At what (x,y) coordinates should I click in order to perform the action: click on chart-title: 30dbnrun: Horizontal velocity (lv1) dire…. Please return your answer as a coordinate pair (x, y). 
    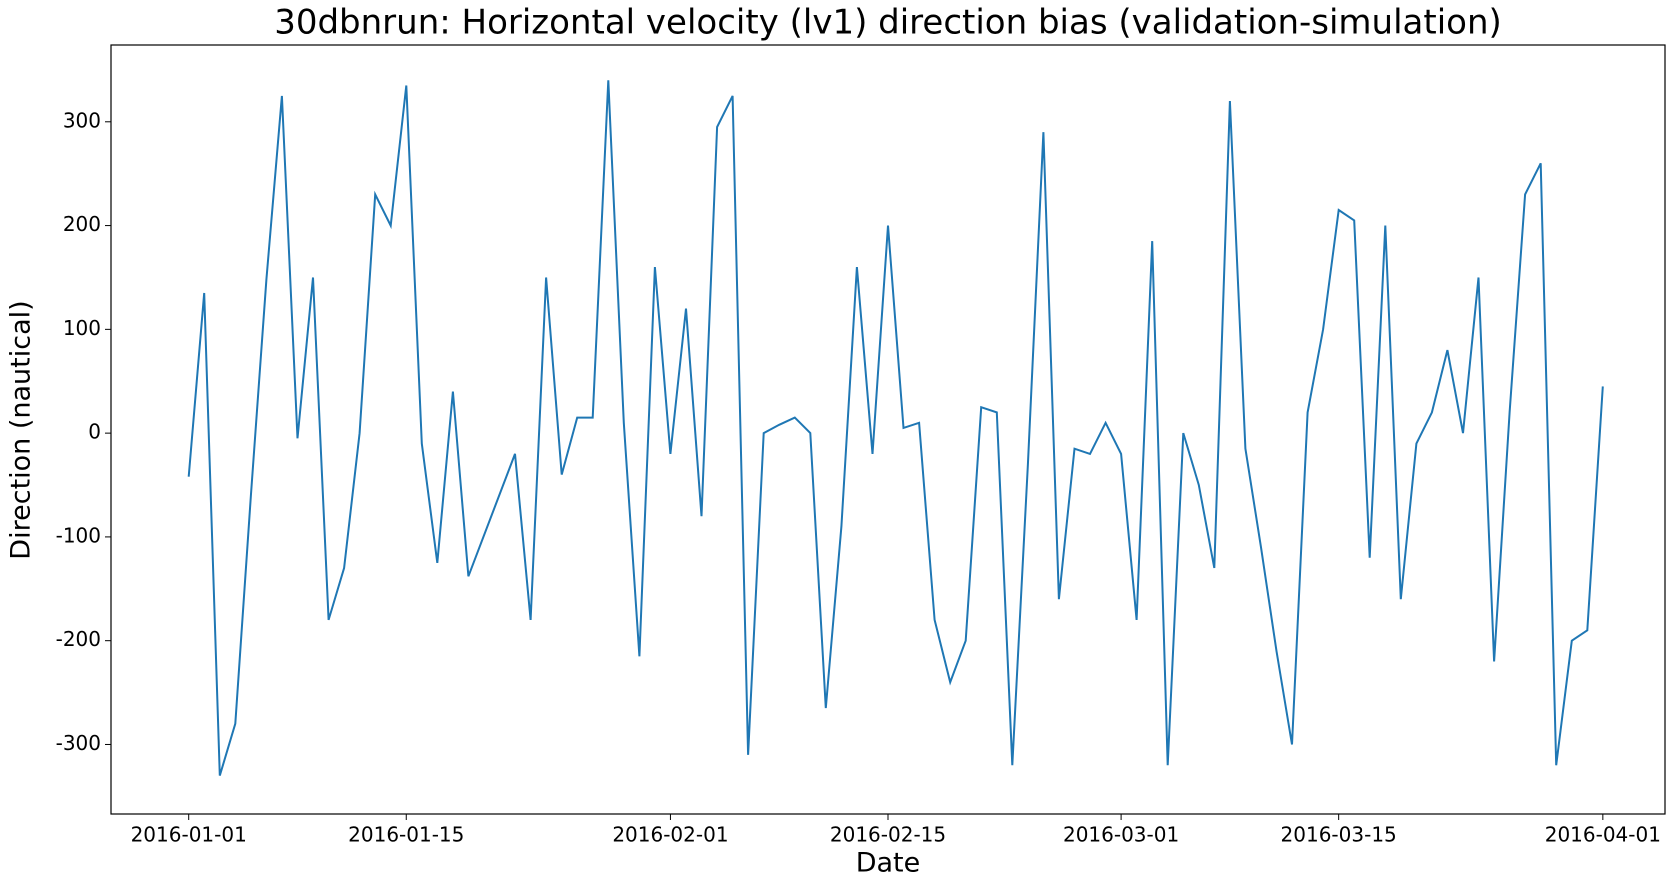
    Looking at the image, I should click on (888, 23).